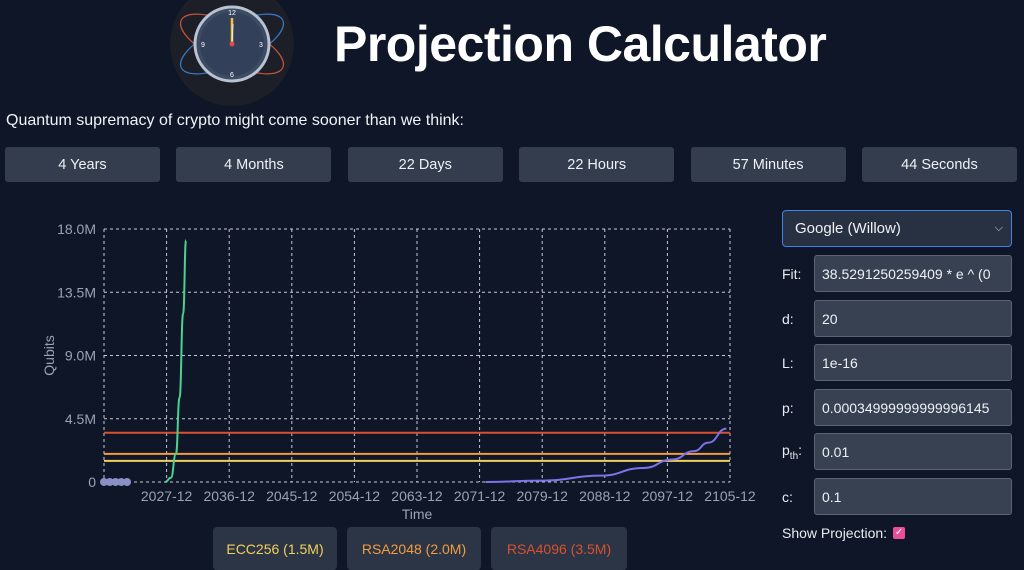 This screenshot has width=1024, height=570. Describe the element at coordinates (49, 355) in the screenshot. I see `y-axis-label: Qubits` at that location.